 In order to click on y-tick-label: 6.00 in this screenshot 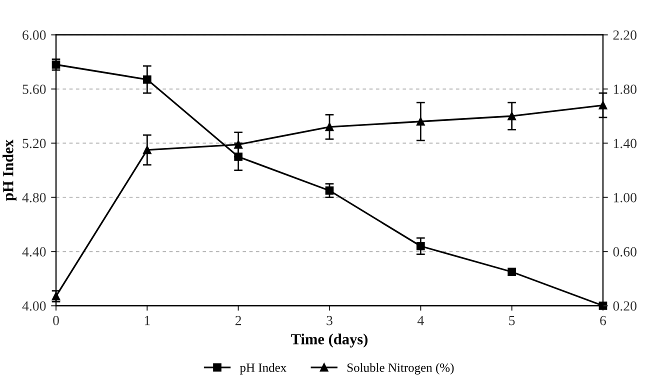, I will do `click(34, 35)`.